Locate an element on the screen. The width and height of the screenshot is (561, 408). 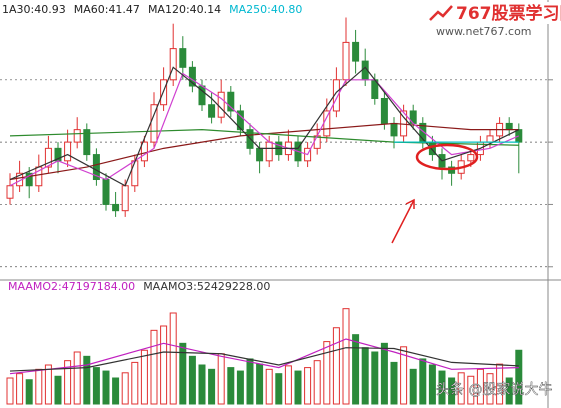
watermark: 头条 @股家说大牛 is located at coordinates (494, 389).